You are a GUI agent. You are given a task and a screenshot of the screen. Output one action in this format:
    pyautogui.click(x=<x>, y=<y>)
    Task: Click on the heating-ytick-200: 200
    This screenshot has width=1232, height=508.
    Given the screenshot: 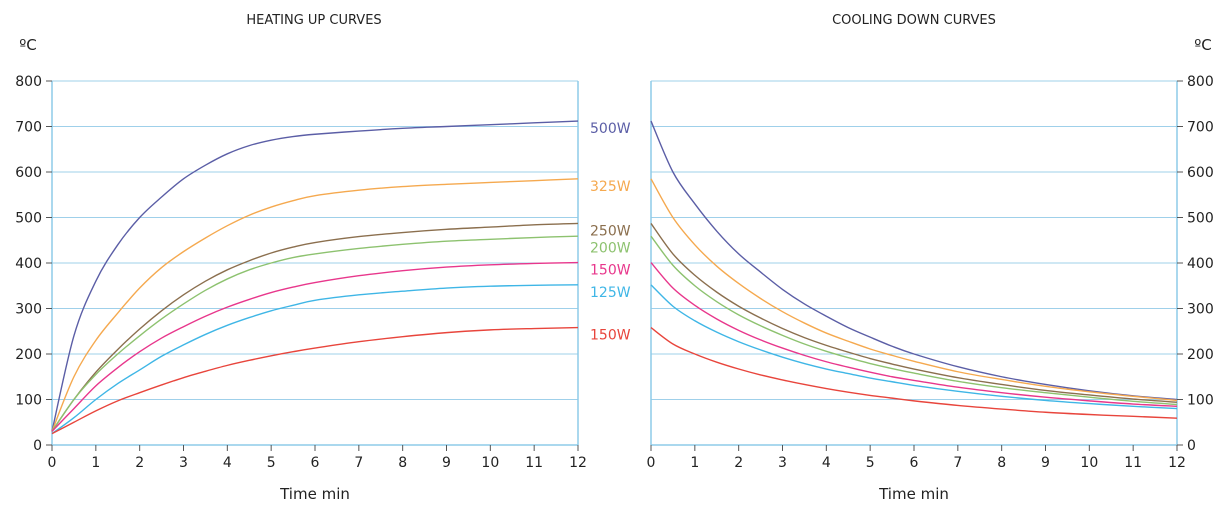 What is the action you would take?
    pyautogui.click(x=28, y=355)
    